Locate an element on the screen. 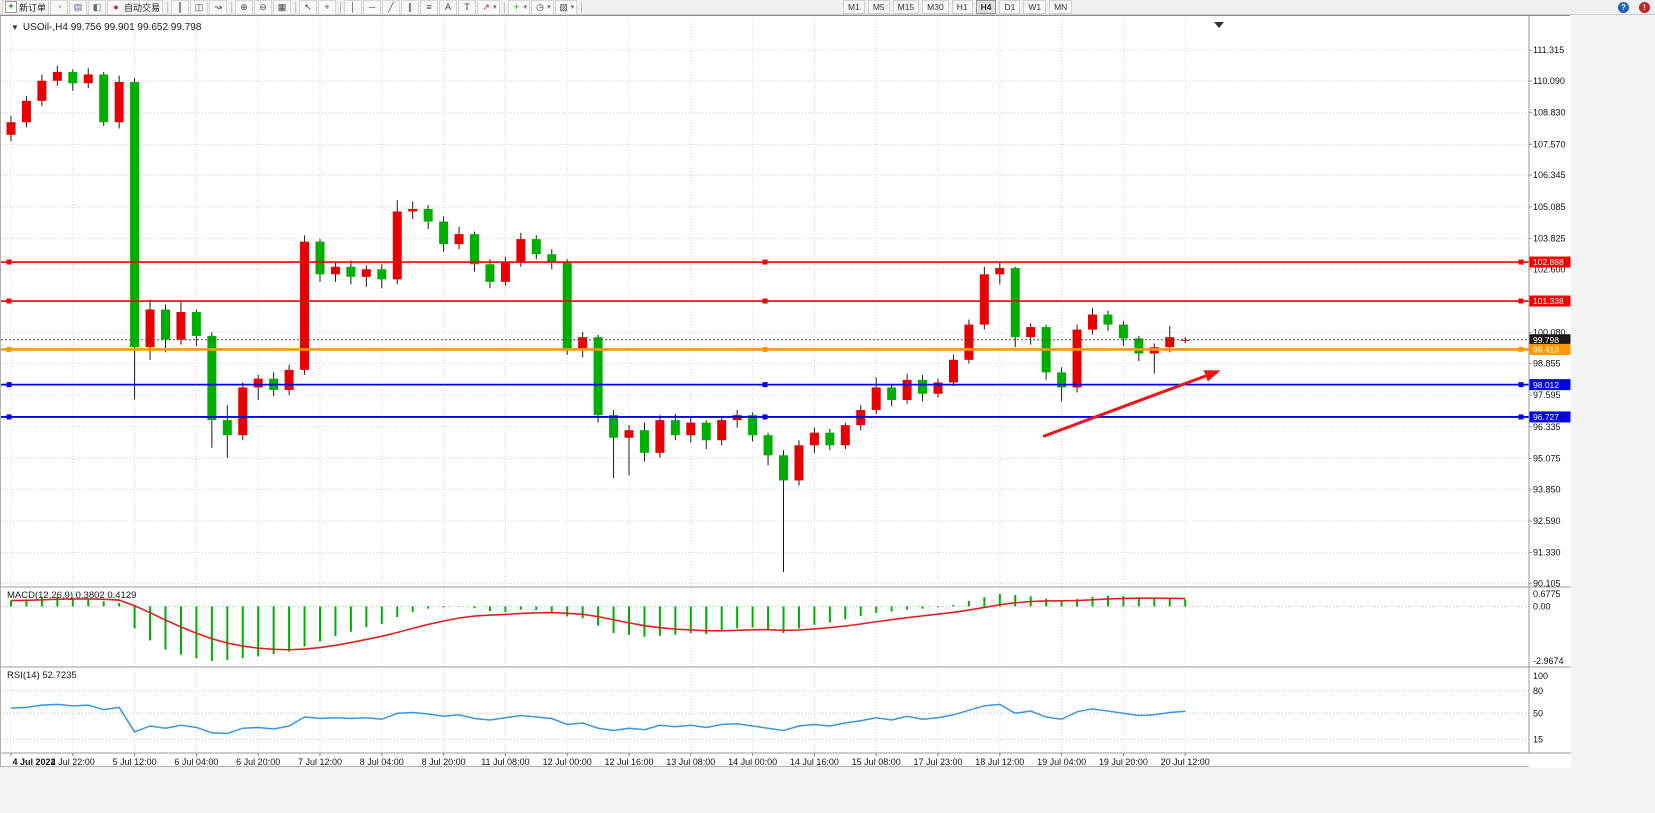 The width and height of the screenshot is (1655, 813). toolbar-left-group: + 新订单 ◔ ▤ ◧ ● 自动交易 ║ ◫ ↝ ⊕ ⊖ ▦ ↖ + │ ─ ╱ ∥ ≡ A T ↗ ▾ + ▾ ◷ ▾ ▨ ▾ is located at coordinates (293, 7).